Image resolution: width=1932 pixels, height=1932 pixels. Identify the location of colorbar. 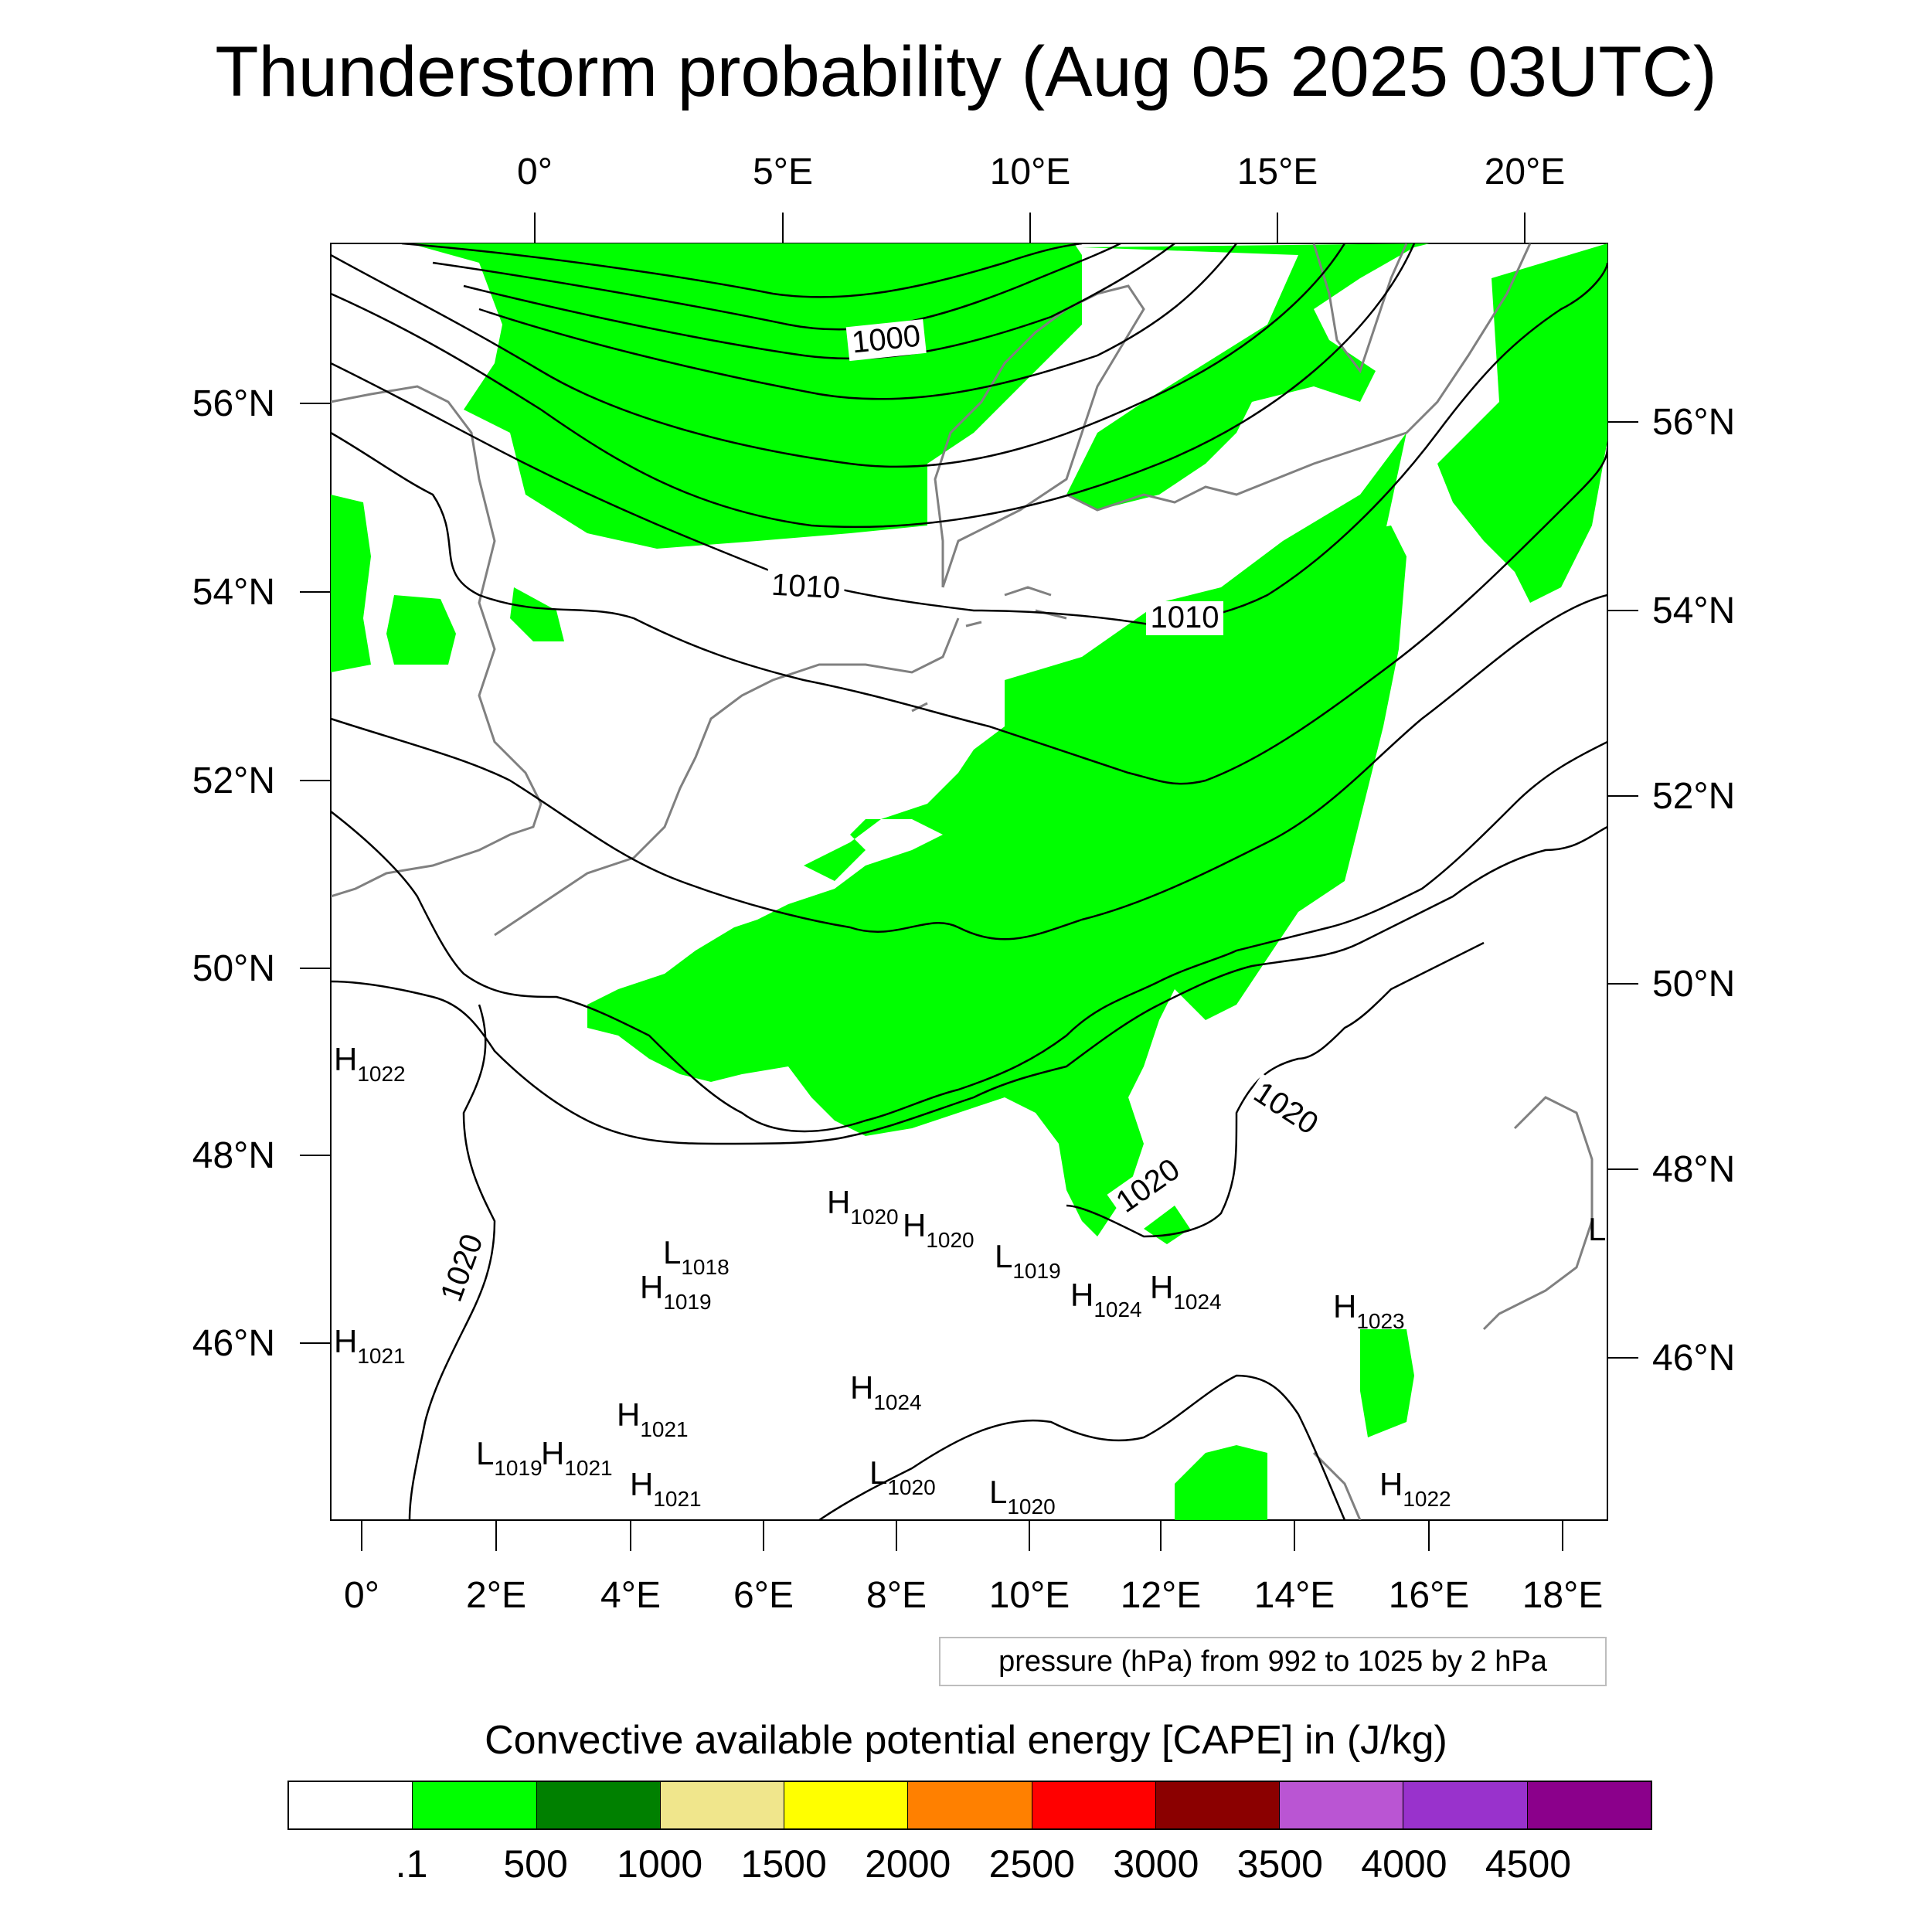
(970, 1806).